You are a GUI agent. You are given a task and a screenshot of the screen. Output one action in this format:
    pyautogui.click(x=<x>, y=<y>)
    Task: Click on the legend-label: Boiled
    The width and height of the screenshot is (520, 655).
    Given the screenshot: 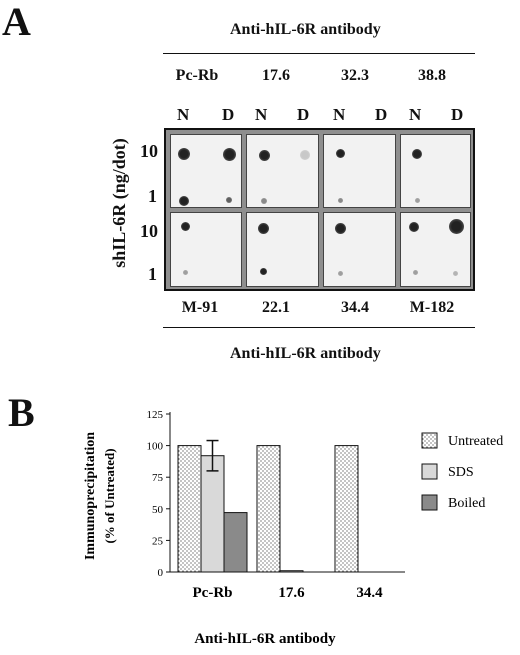 What is the action you would take?
    pyautogui.click(x=466, y=503)
    